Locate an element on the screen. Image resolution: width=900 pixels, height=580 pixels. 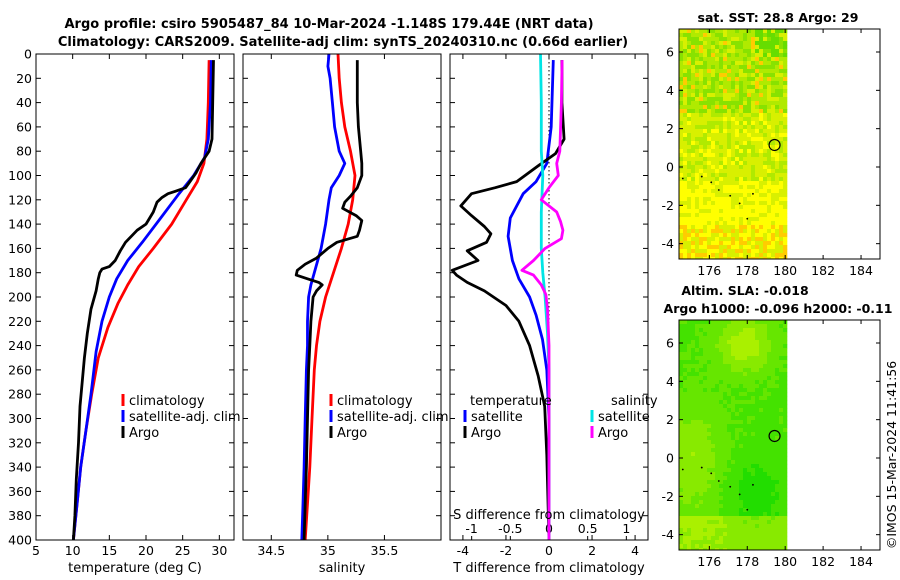
map-x-tick-label: 176 is located at coordinates (709, 270).